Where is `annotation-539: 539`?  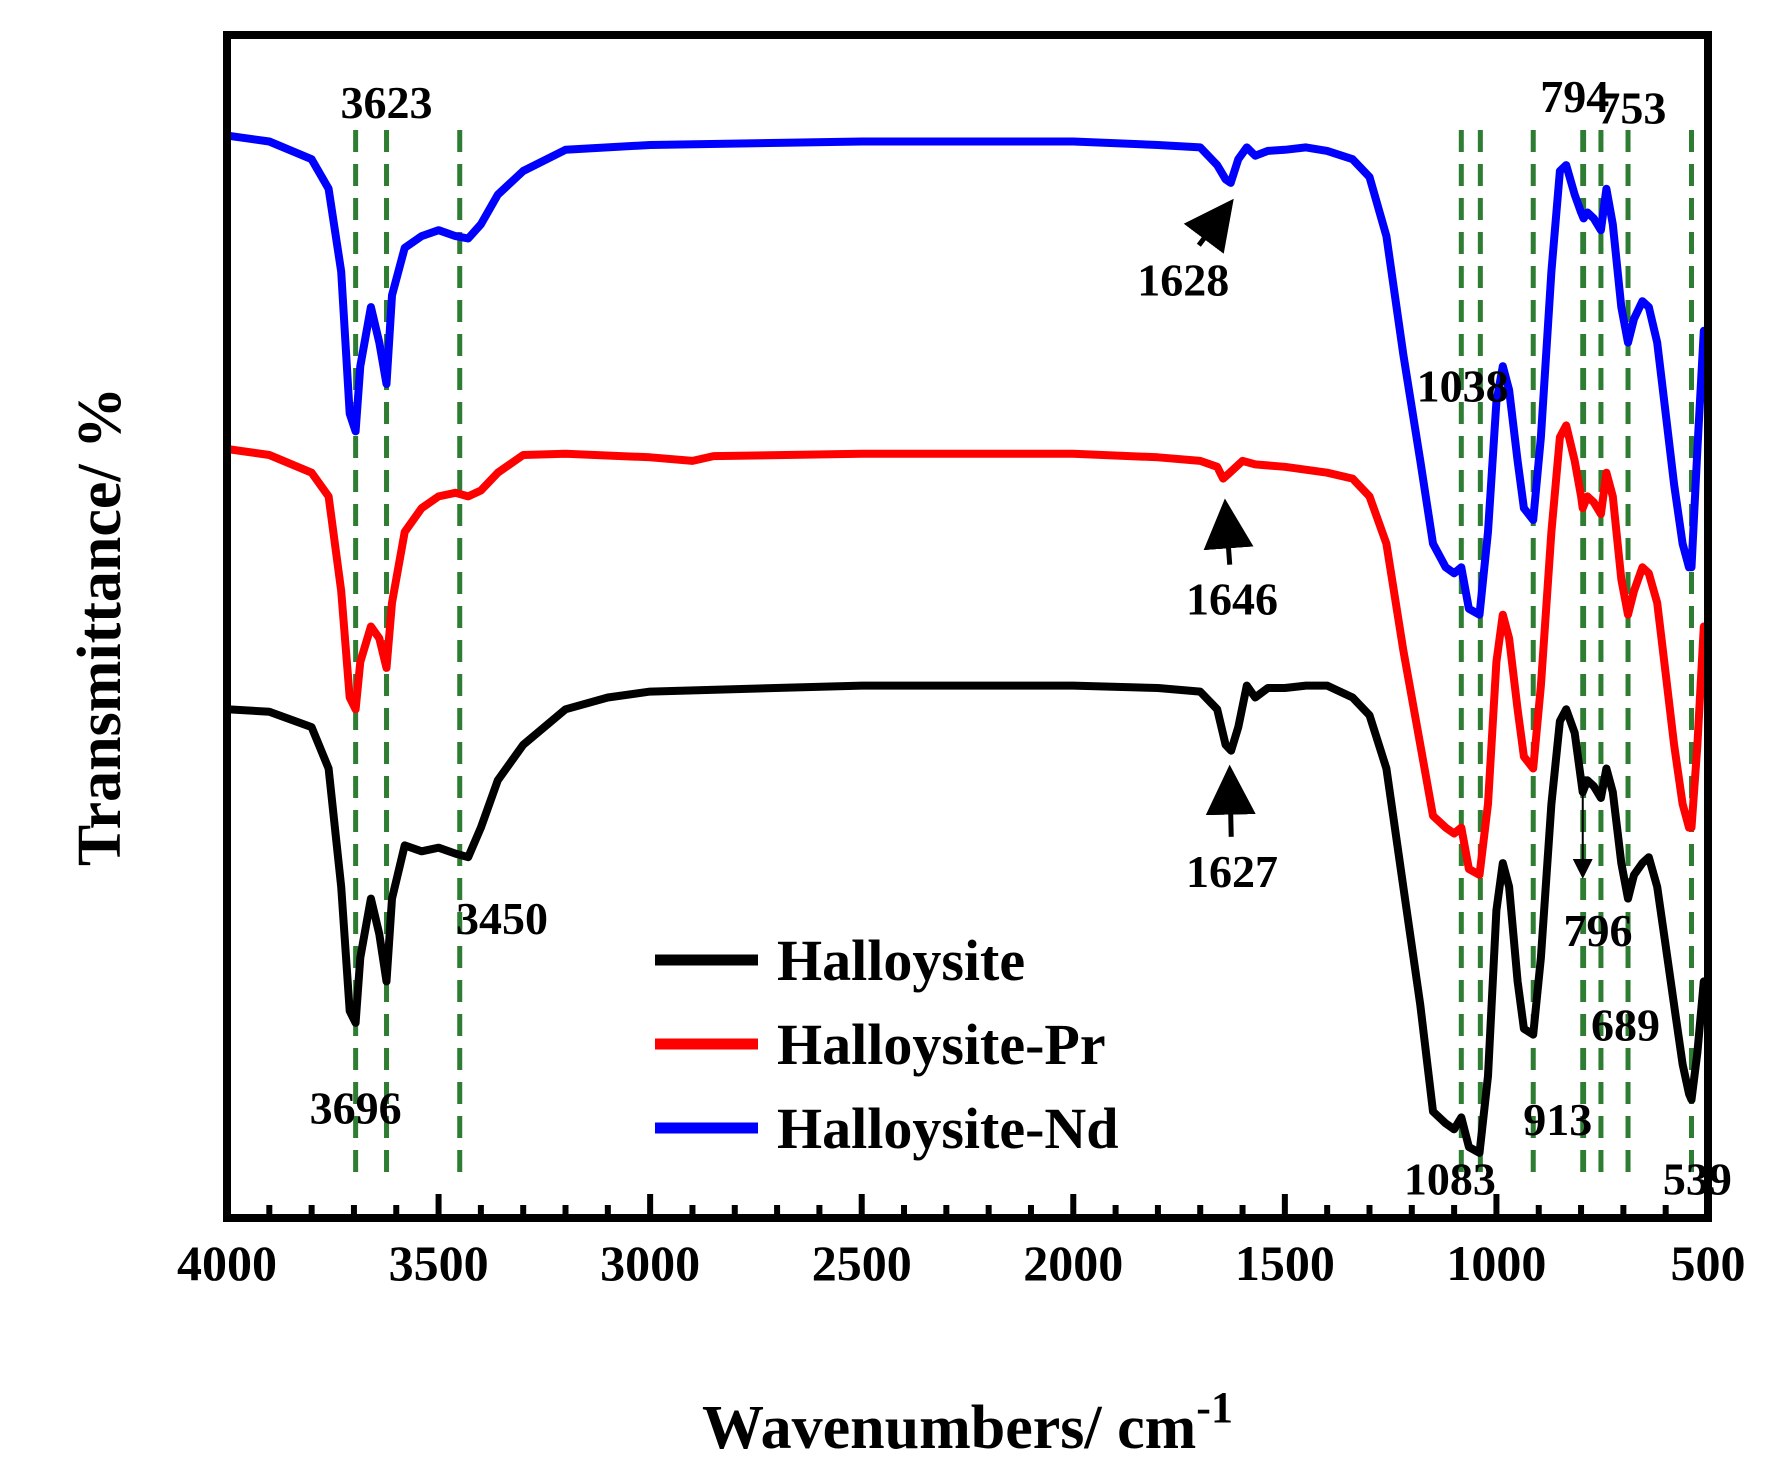
annotation-539: 539 is located at coordinates (1697, 1178).